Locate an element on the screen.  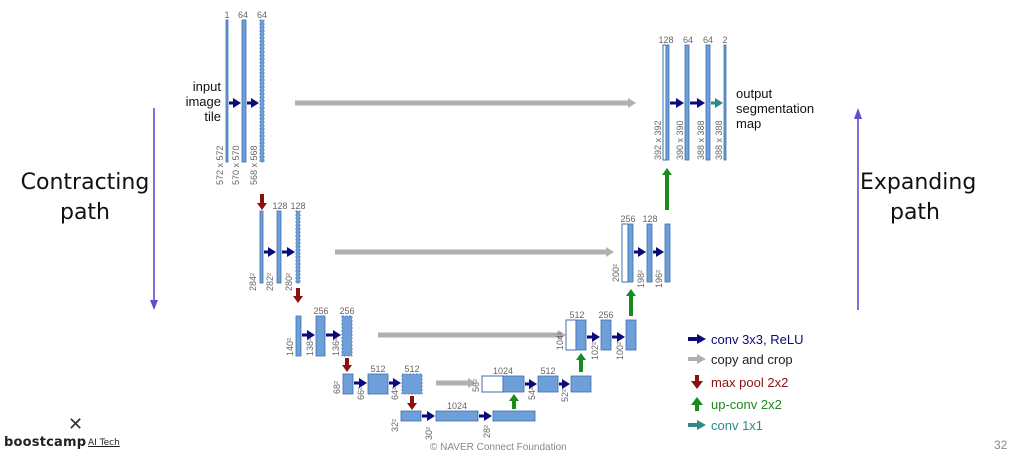
maxpool-arrow-4-shaft is located at coordinates (412, 400).